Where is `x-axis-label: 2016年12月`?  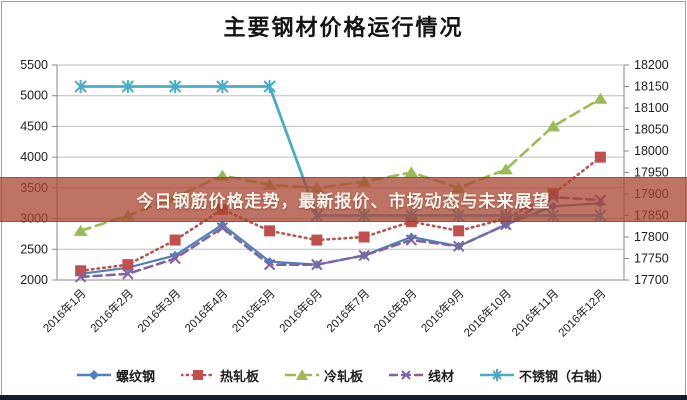
x-axis-label: 2016年12月 is located at coordinates (581, 312).